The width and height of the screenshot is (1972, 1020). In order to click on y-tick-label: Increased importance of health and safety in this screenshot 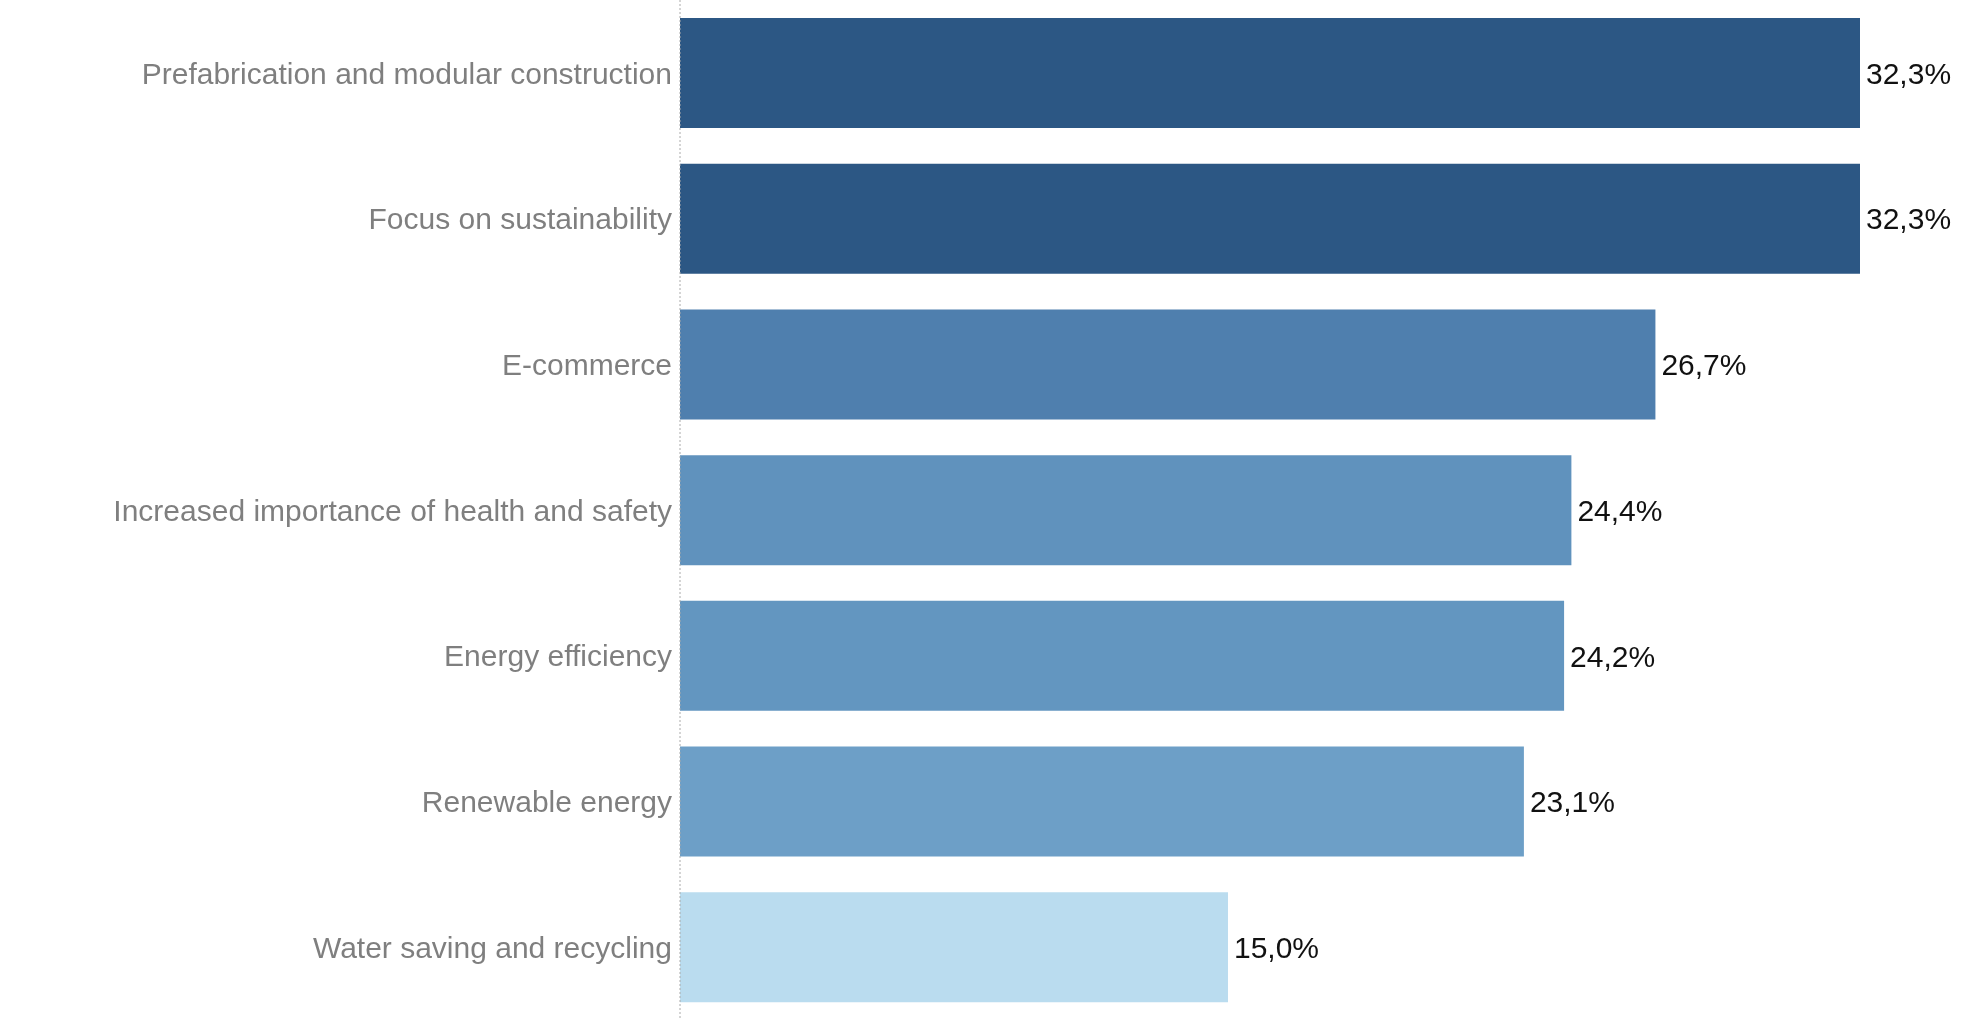, I will do `click(392, 510)`.